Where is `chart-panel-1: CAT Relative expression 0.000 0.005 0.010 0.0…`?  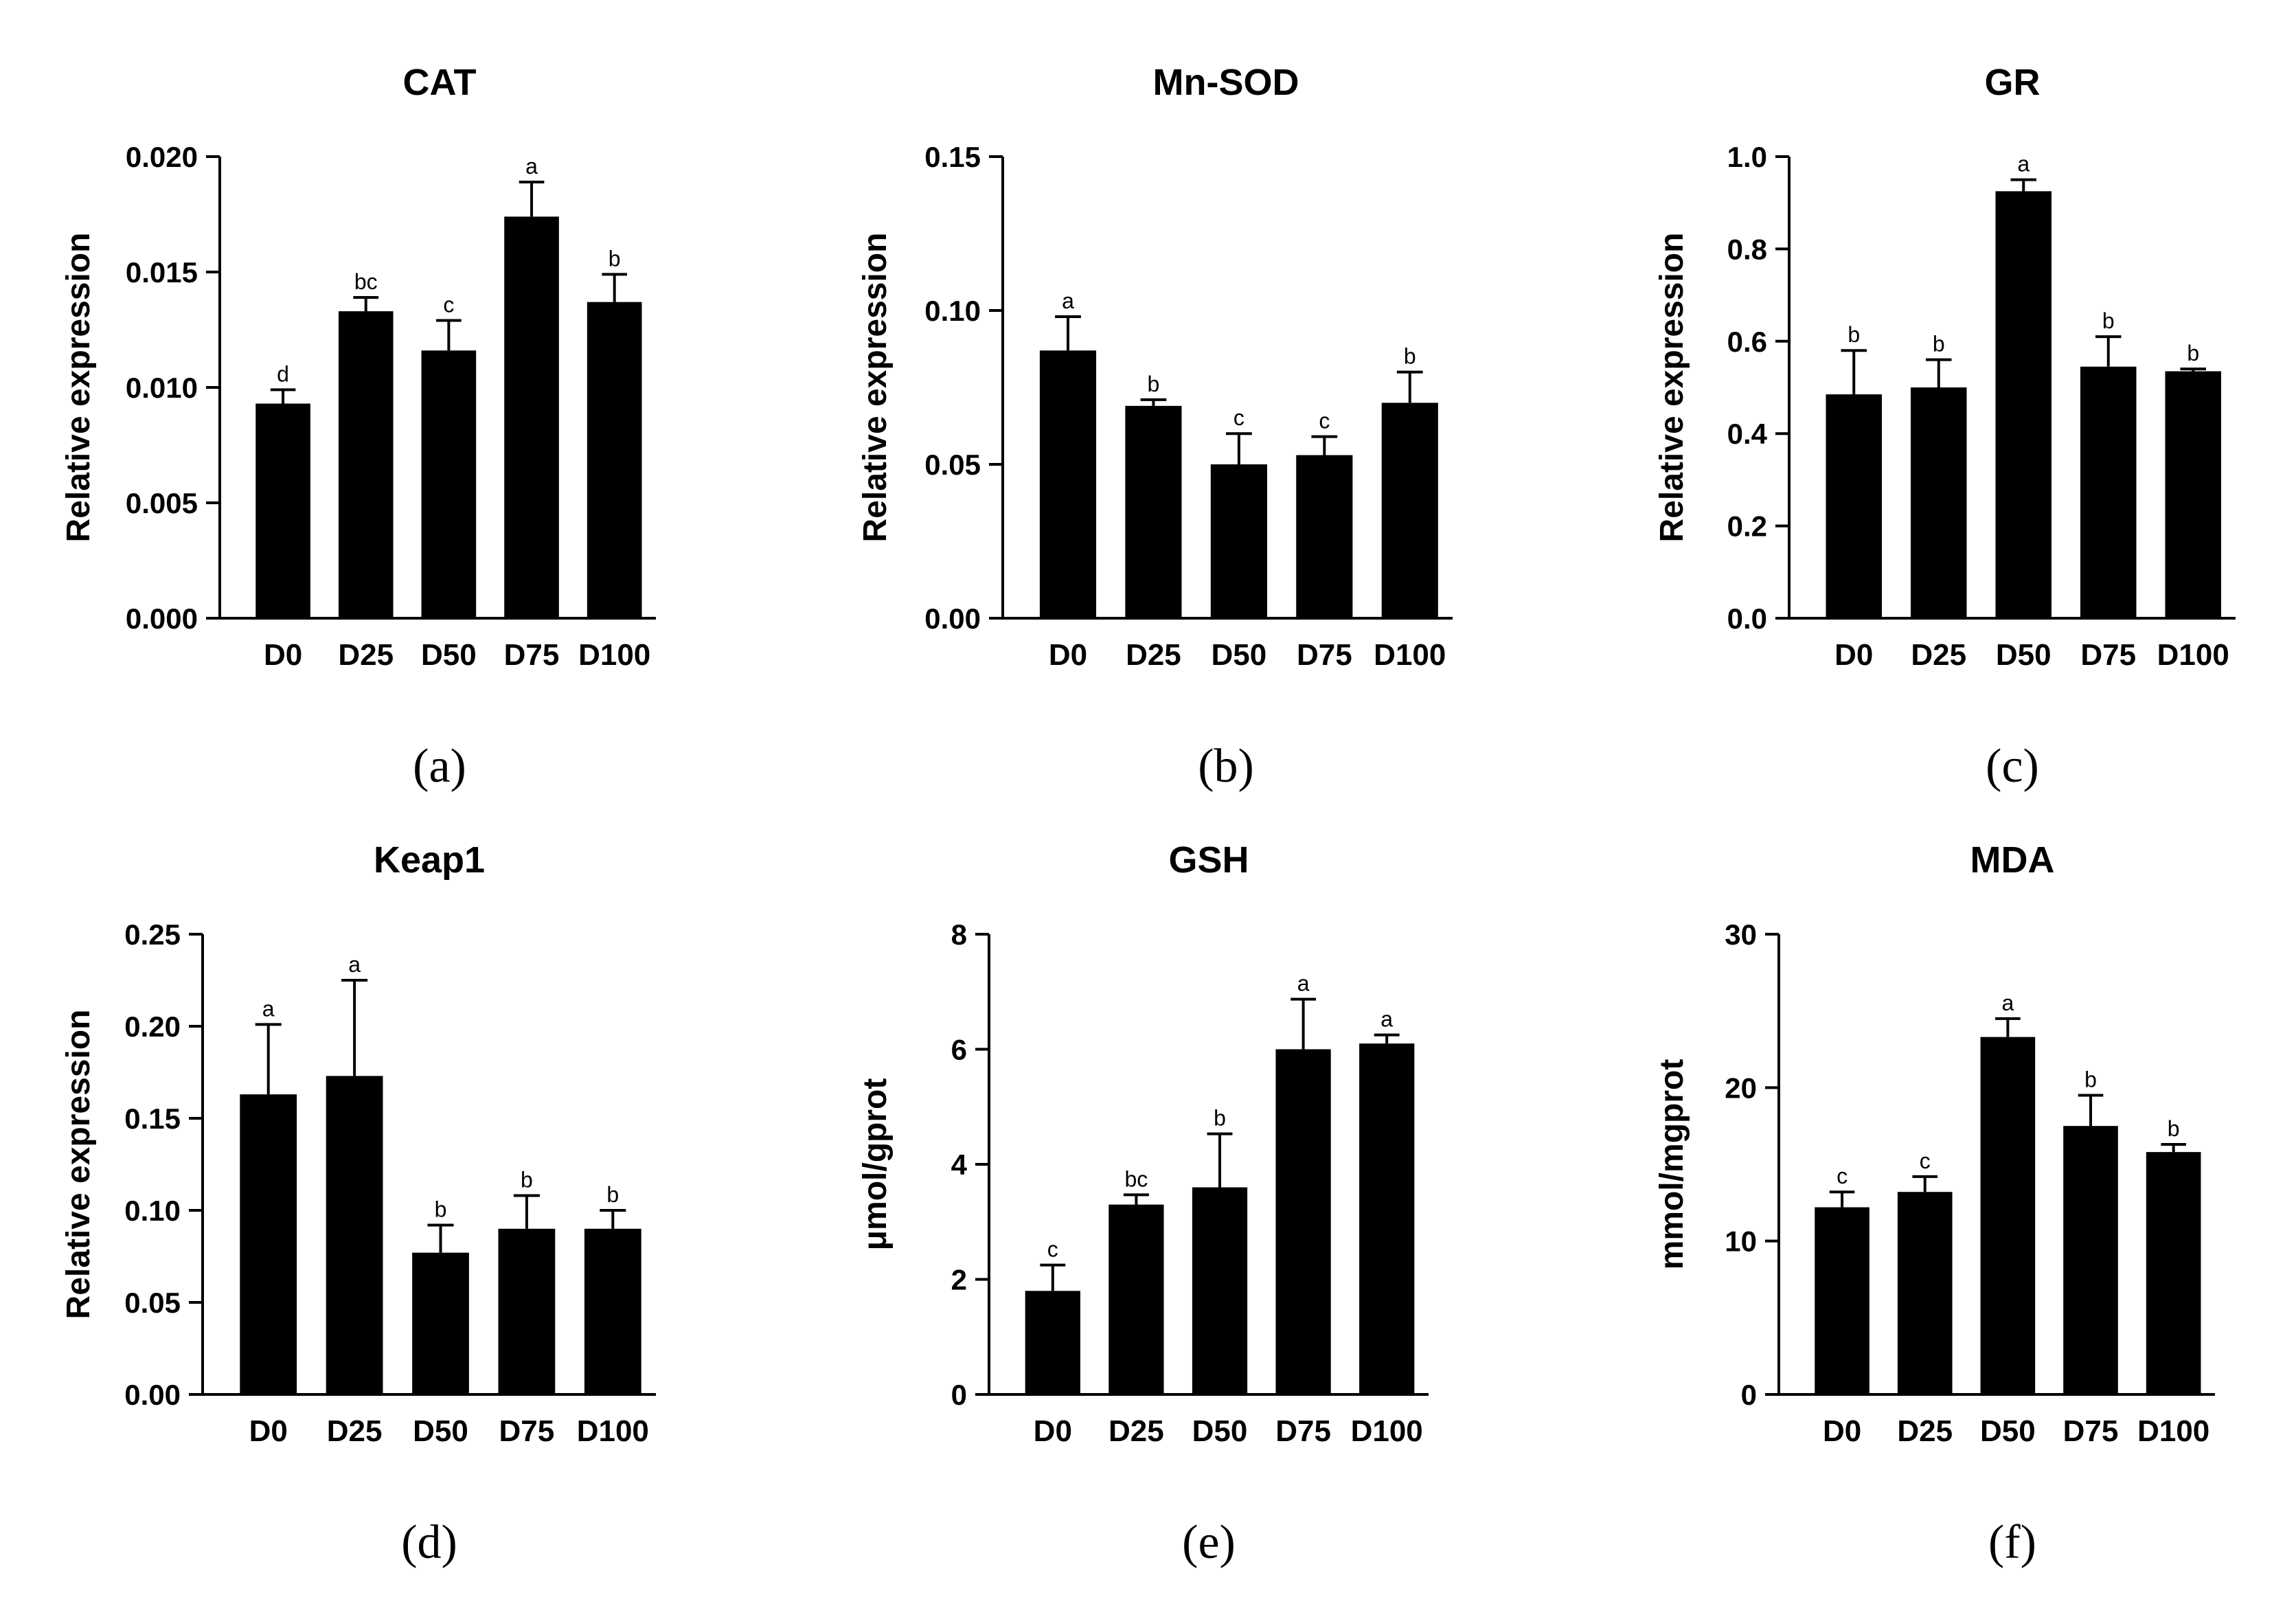
chart-panel-1: CAT Relative expression 0.000 0.005 0.010 0.0… is located at coordinates (358, 428).